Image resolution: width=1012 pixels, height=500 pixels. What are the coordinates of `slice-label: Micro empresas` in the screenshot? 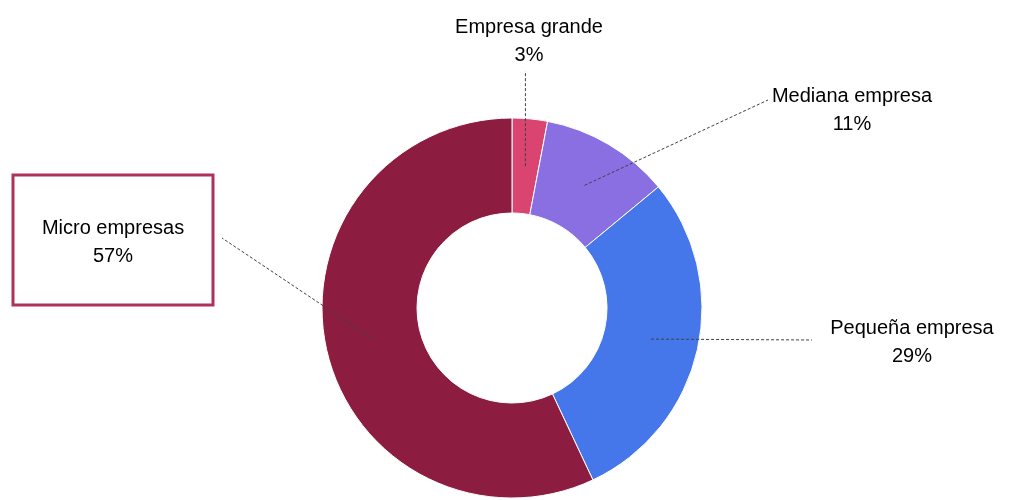 It's located at (113, 226).